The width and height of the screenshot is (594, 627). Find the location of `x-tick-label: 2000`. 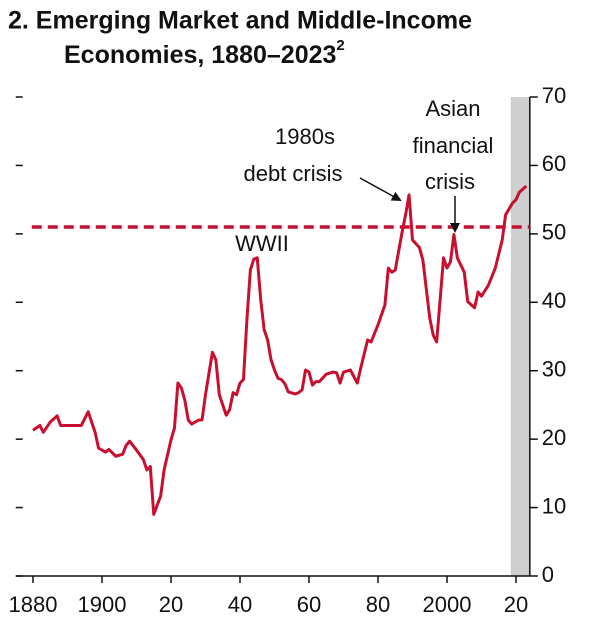

x-tick-label: 2000 is located at coordinates (447, 604).